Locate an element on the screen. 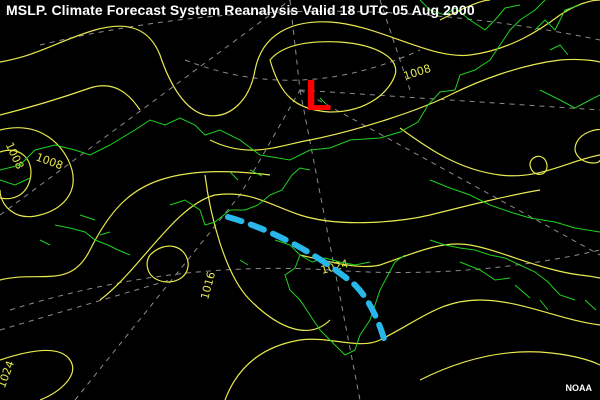  coastline-north-east is located at coordinates (569, 99).